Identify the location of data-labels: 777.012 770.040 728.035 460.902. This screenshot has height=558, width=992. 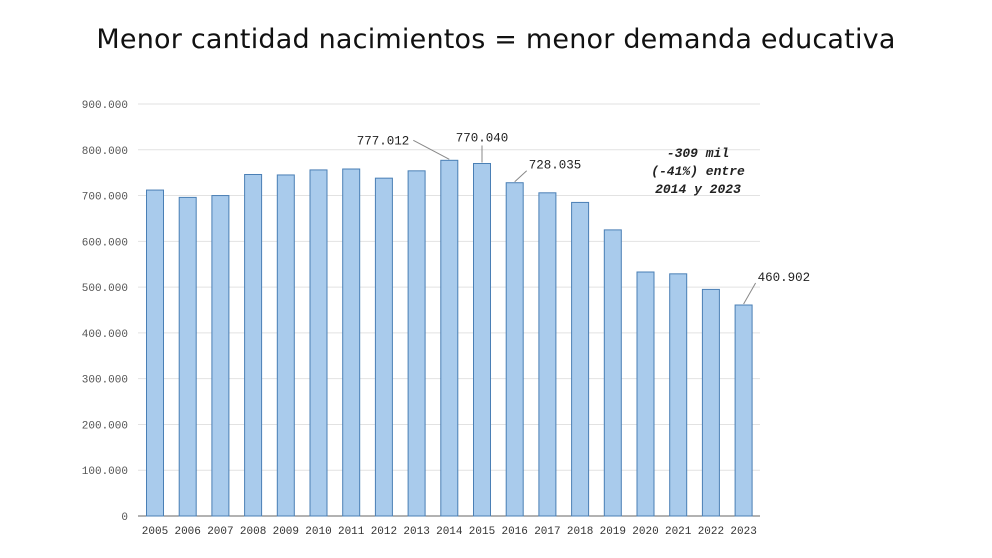
(584, 218).